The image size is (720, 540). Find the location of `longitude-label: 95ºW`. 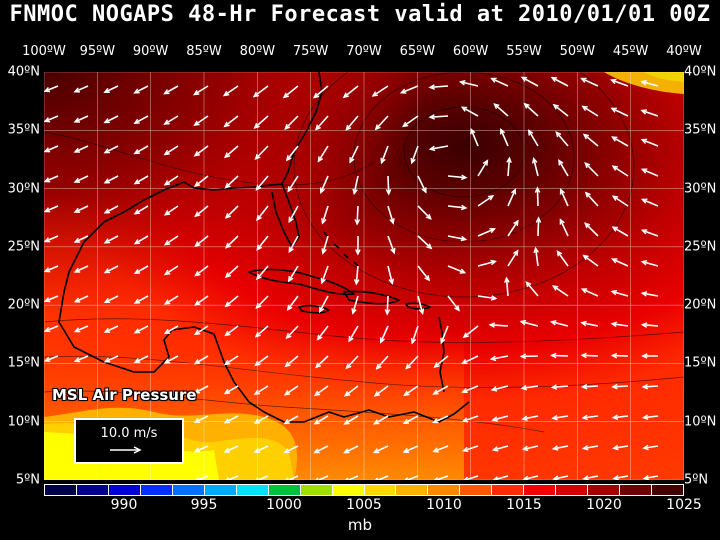

longitude-label: 95ºW is located at coordinates (97, 51).